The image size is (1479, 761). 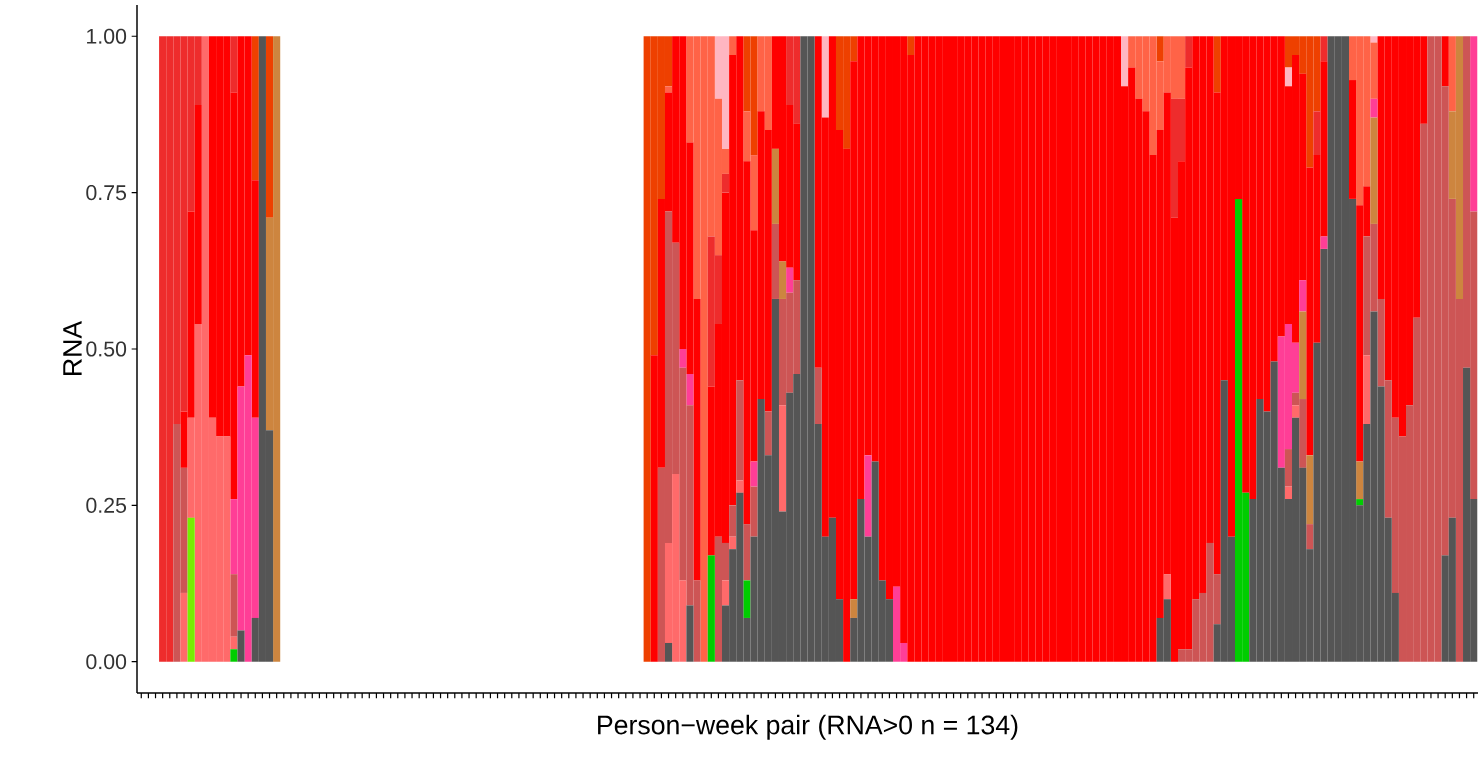 What do you see at coordinates (107, 36) in the screenshot?
I see `y-tick-label: 1.00` at bounding box center [107, 36].